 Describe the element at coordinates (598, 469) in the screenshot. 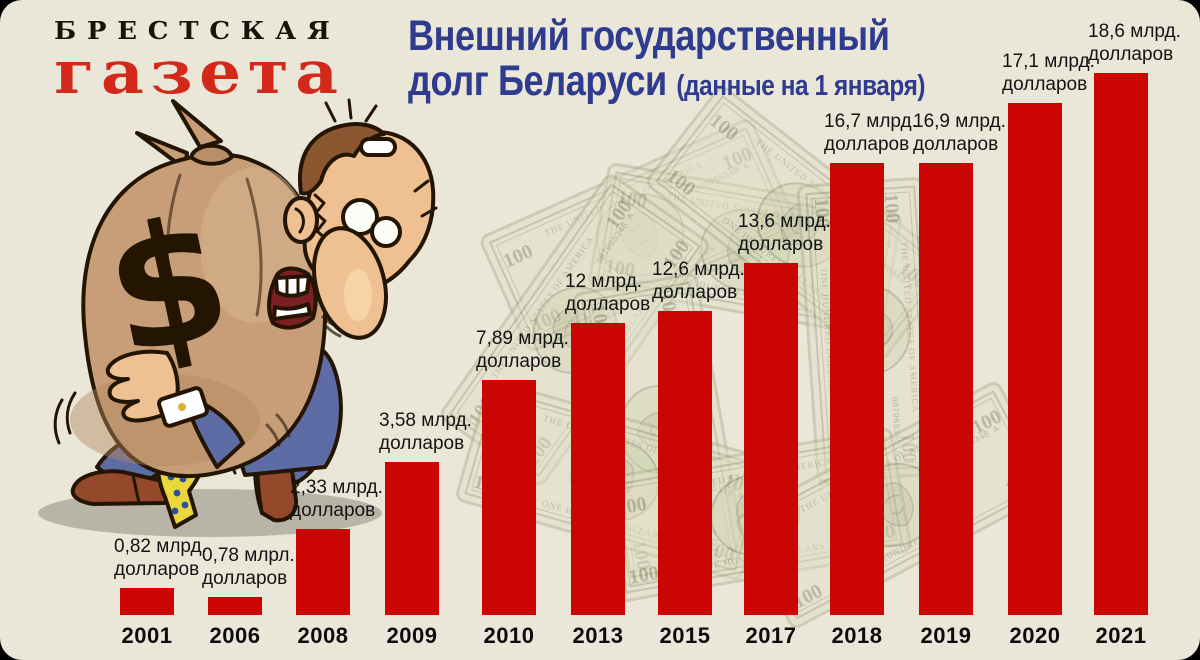

I see `bar-2013` at that location.